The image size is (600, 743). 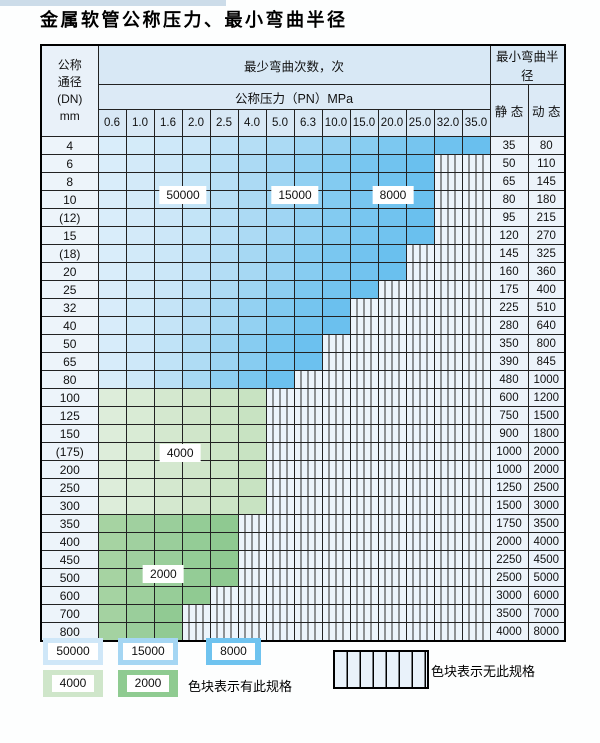 What do you see at coordinates (69, 235) in the screenshot?
I see `dn-cell: 15` at bounding box center [69, 235].